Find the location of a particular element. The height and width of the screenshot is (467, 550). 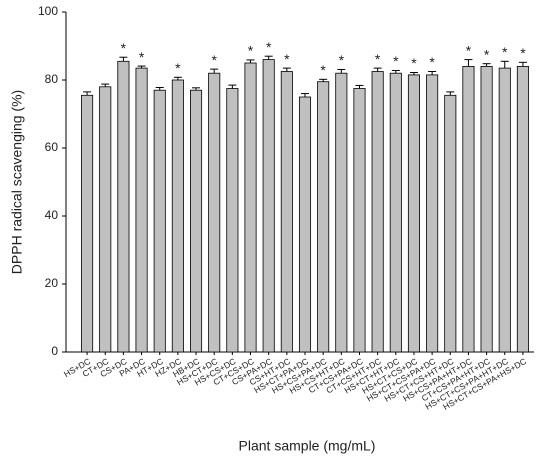

x-axis-title: Plant sample (mg/mL) is located at coordinates (307, 446).